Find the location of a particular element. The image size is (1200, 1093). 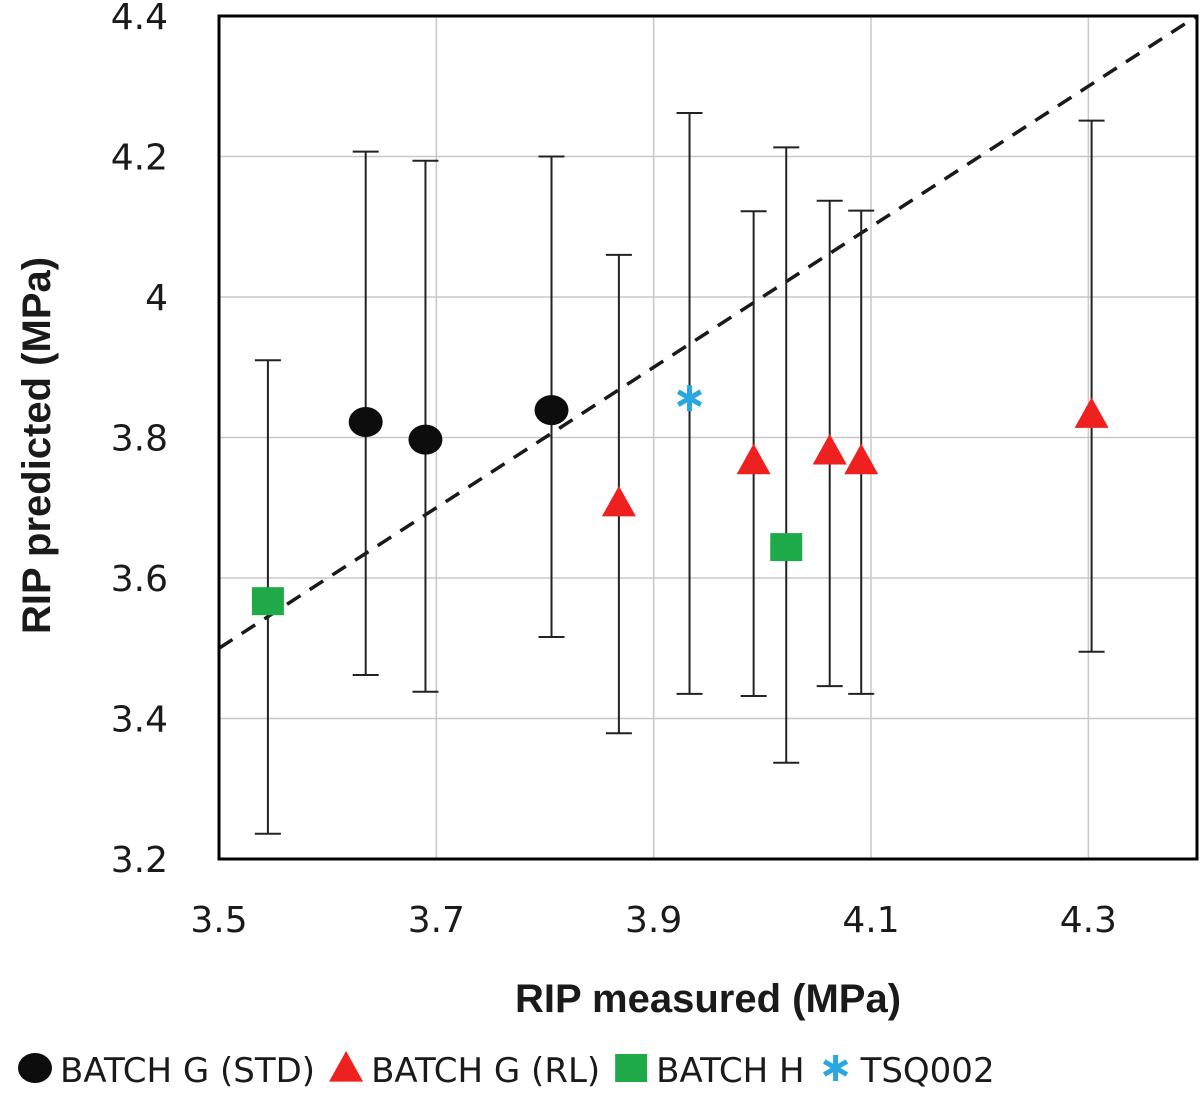

x-tick-label: 3.9 is located at coordinates (653, 920).